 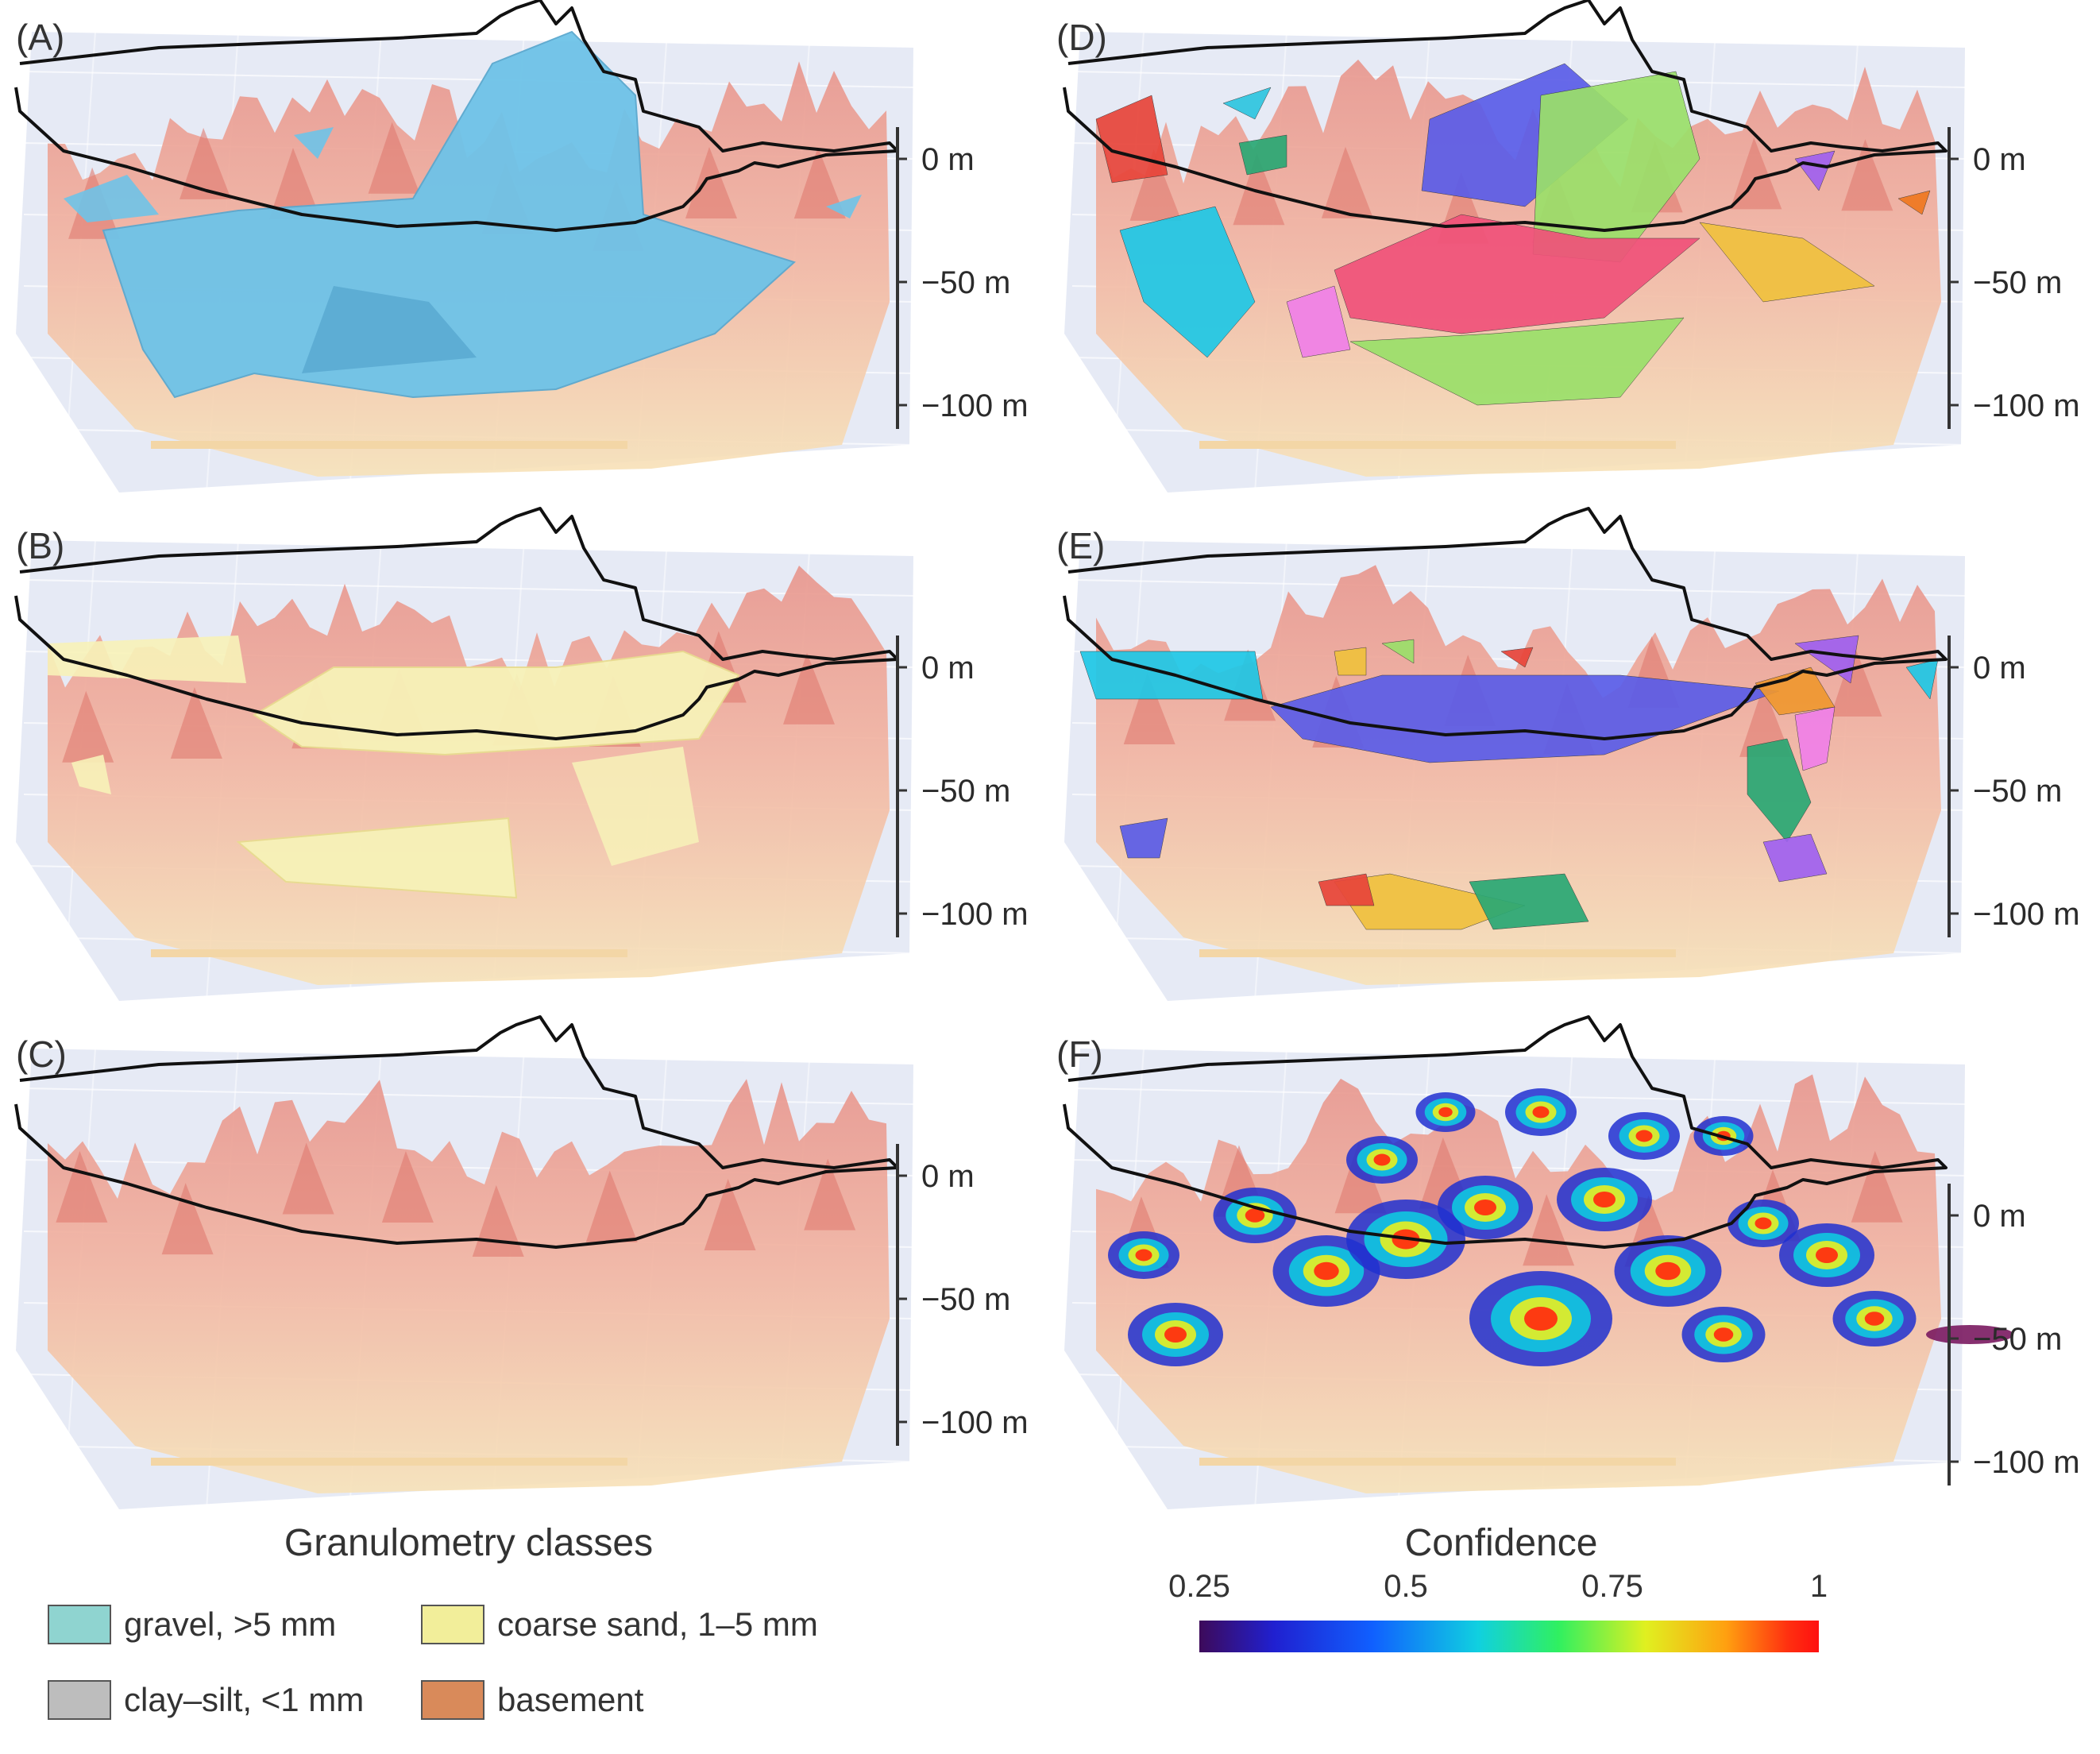 I want to click on legend-label-basement: basement, so click(x=570, y=1699).